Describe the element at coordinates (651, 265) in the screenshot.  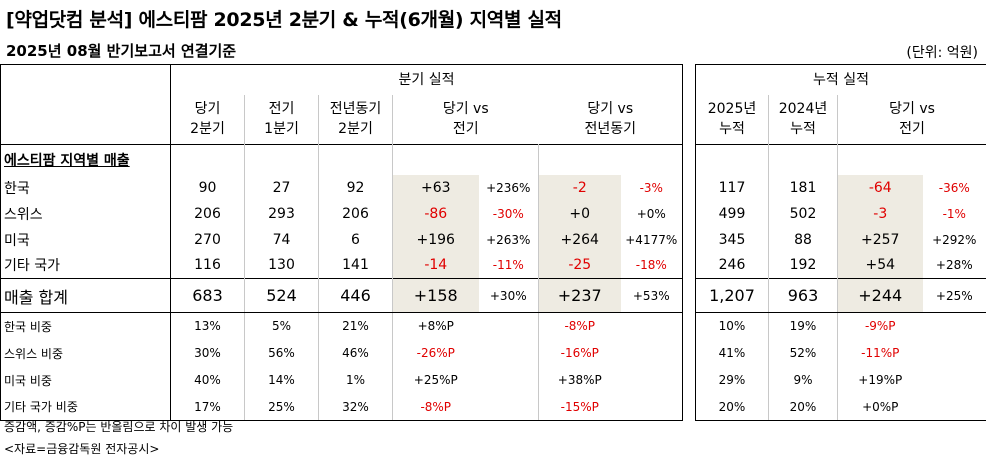
I see `yoy-change-pct: -18%` at that location.